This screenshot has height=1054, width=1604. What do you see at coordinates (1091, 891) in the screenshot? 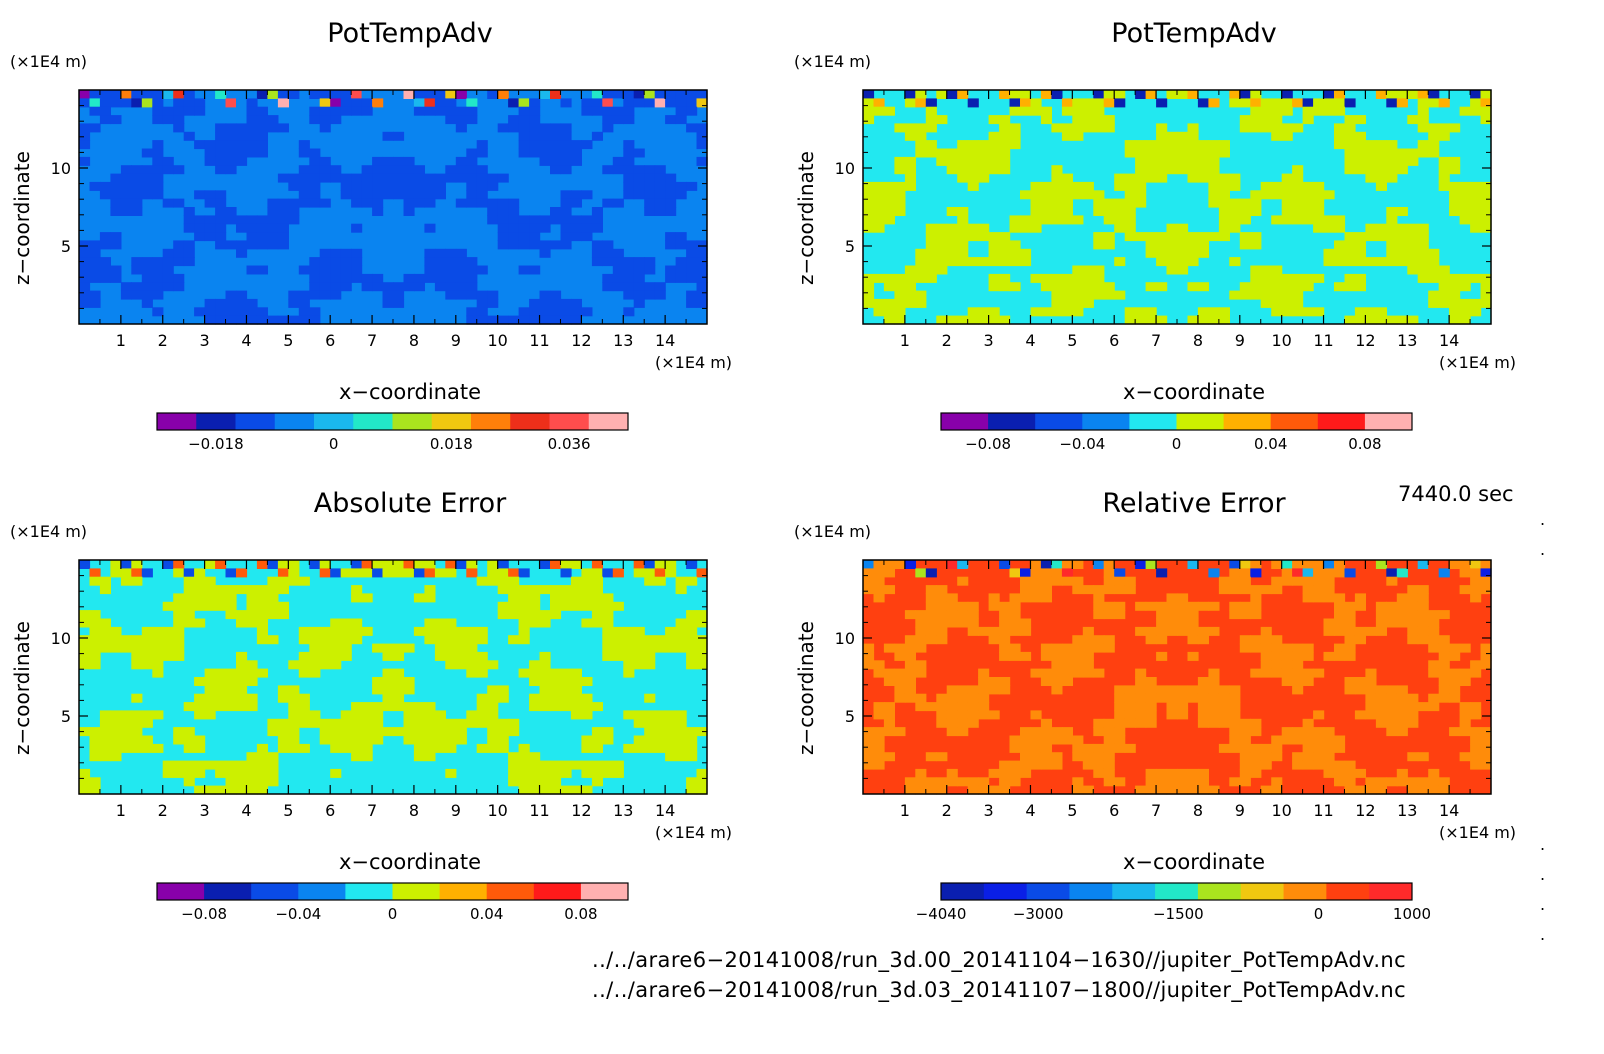
I see `colorbar-swatch` at bounding box center [1091, 891].